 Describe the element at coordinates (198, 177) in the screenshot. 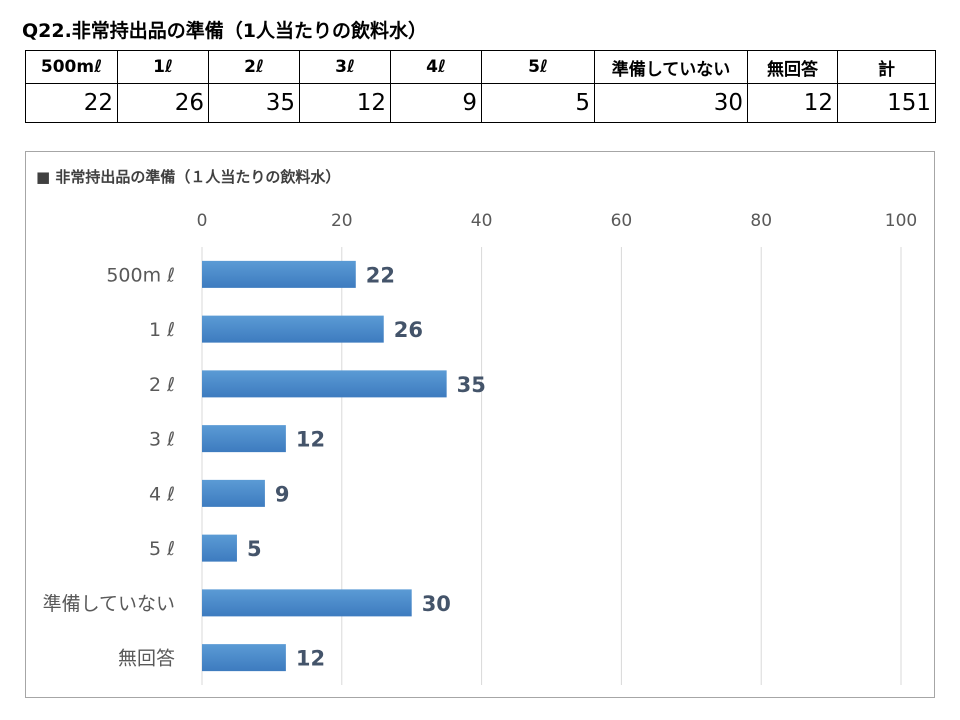

I see `chart-title-text: 非常持出品の準備（１人当たりの飲料水）` at that location.